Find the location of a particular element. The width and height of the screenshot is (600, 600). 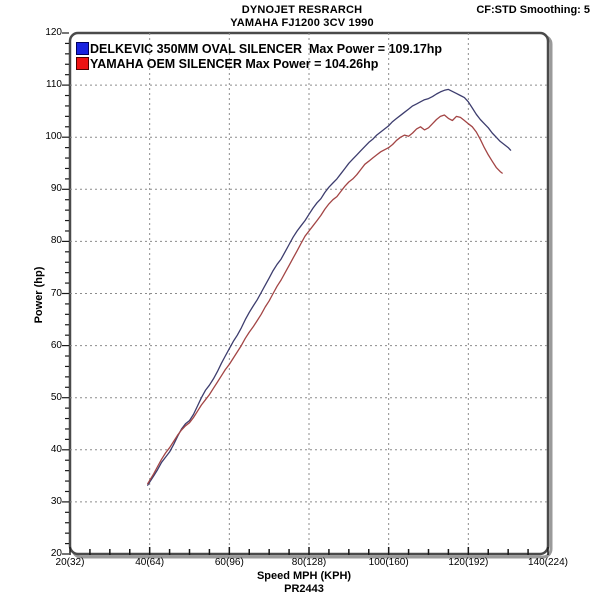

legend-row-yamaha-oem: YAMAHA OEM SILENCER Max Power = 104.26hp is located at coordinates (259, 63).